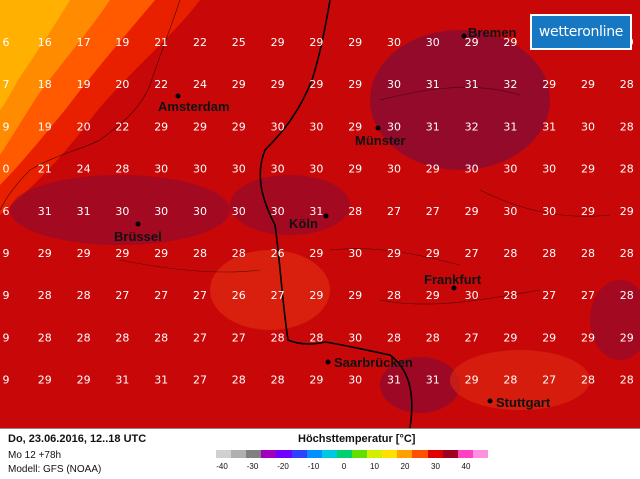 This screenshot has height=479, width=640. I want to click on city-marker-frankfurt, so click(454, 288).